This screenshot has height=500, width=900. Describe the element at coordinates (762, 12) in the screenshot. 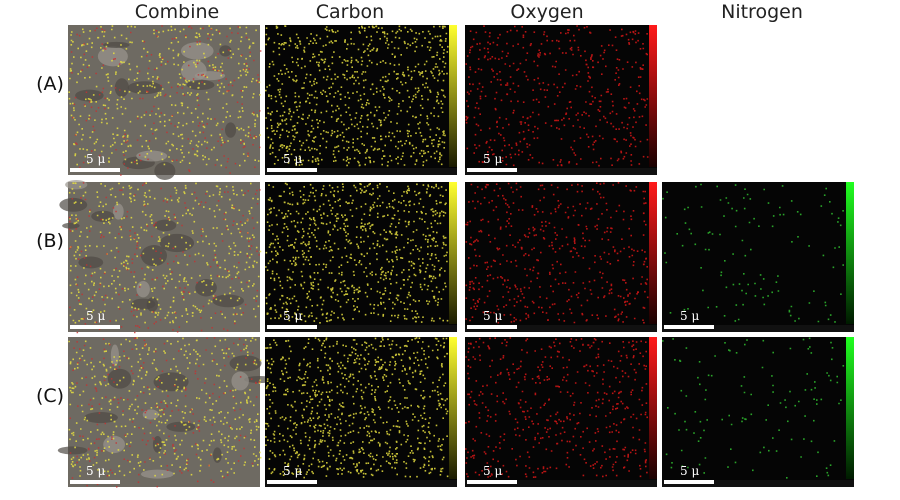

I see `column-header: Nitrogen` at that location.